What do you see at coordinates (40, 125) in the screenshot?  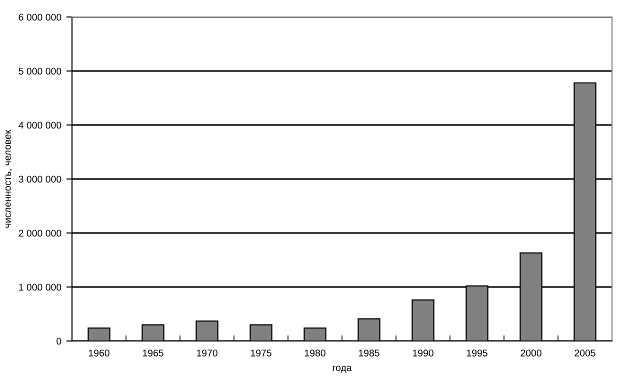 I see `y-tick-label: 4 000 000` at bounding box center [40, 125].